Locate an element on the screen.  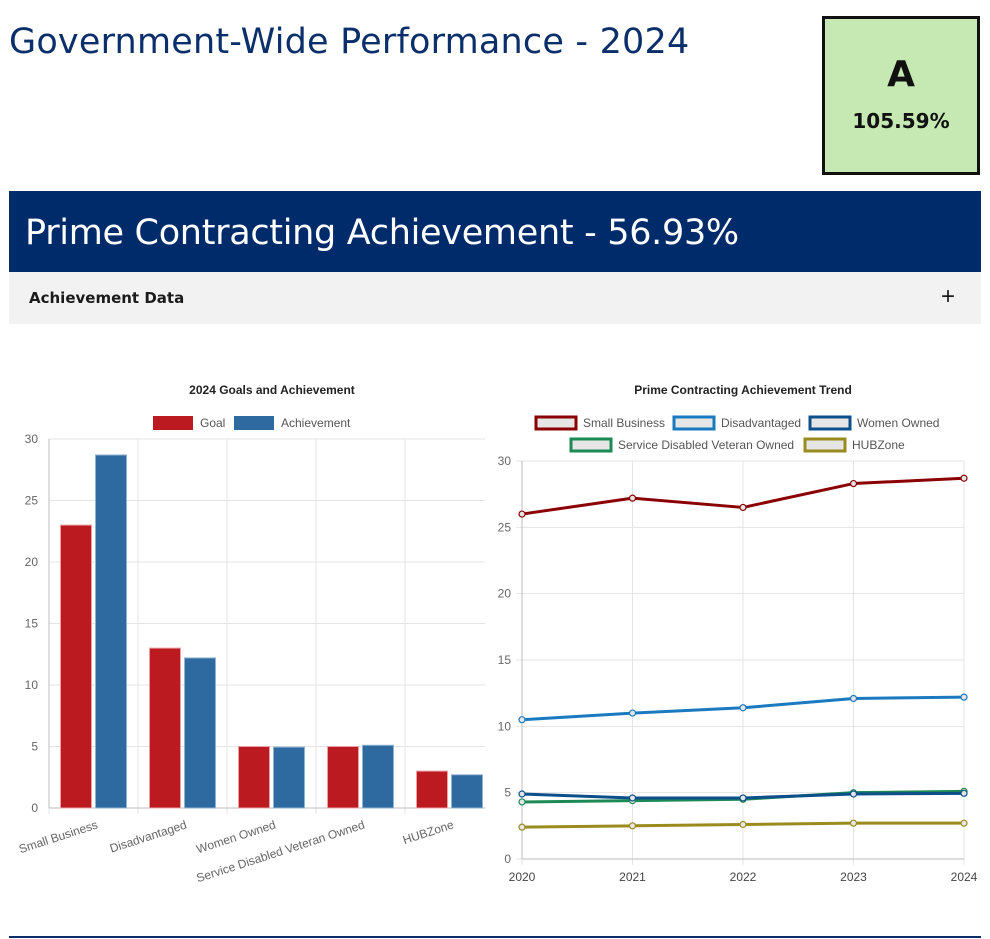
section-banner: Prime Contracting Achievement - 56.93% is located at coordinates (495, 231).